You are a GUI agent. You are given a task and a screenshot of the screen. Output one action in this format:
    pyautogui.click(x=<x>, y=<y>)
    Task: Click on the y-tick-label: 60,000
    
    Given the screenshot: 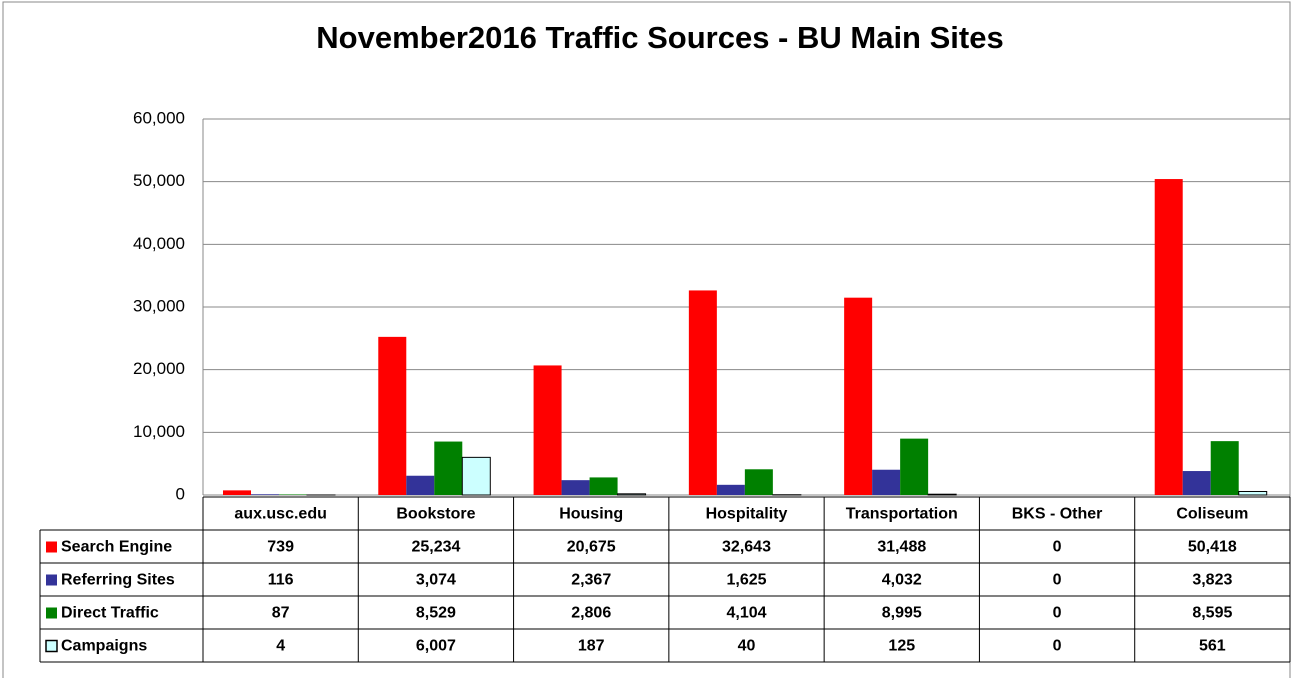 What is the action you would take?
    pyautogui.click(x=159, y=117)
    